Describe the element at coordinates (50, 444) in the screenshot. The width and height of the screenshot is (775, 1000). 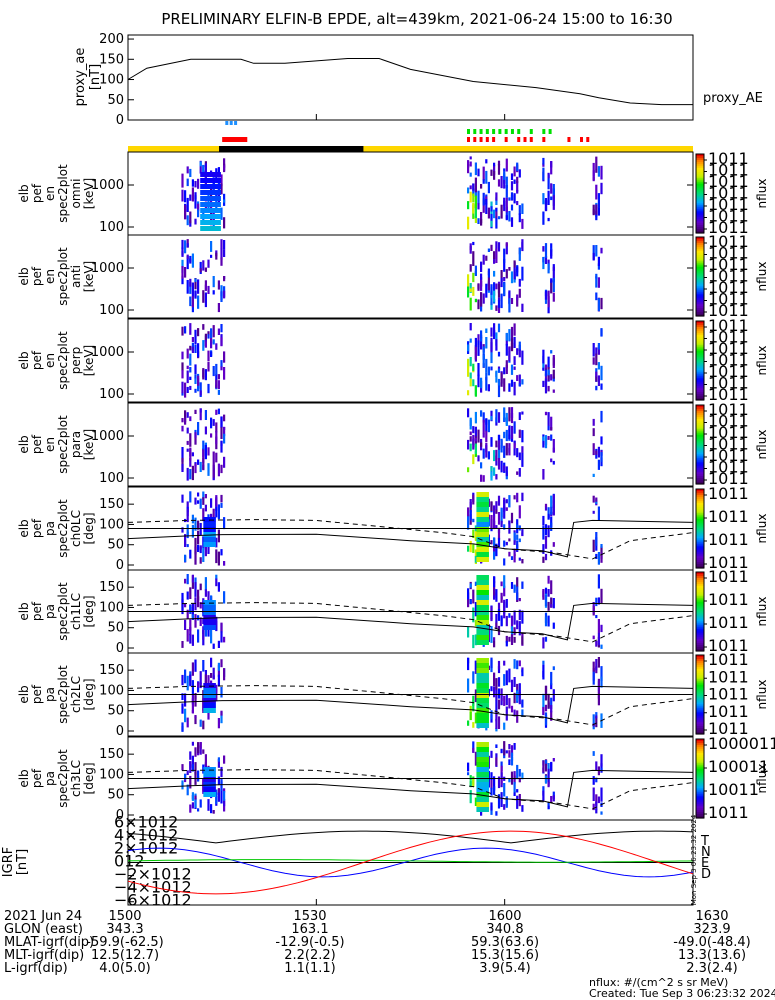
I see `spectrogram-ylabel: en` at that location.